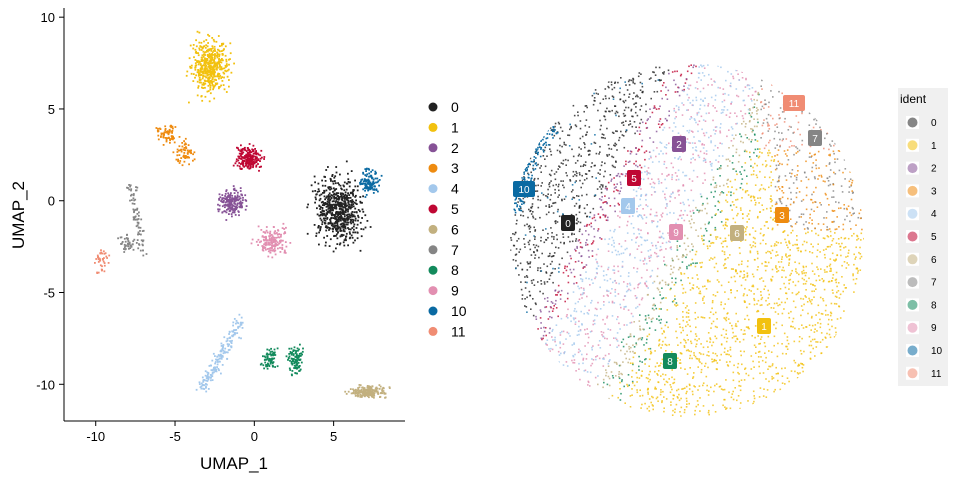 The width and height of the screenshot is (960, 480). Describe the element at coordinates (459, 311) in the screenshot. I see `umap-legend-label: 10` at that location.